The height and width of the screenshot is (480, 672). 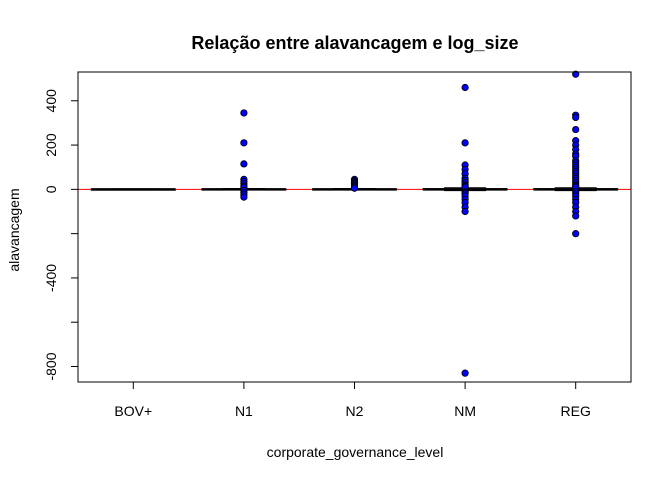 What do you see at coordinates (354, 43) in the screenshot?
I see `chart-title: Relação entre alavancagem e log_size` at bounding box center [354, 43].